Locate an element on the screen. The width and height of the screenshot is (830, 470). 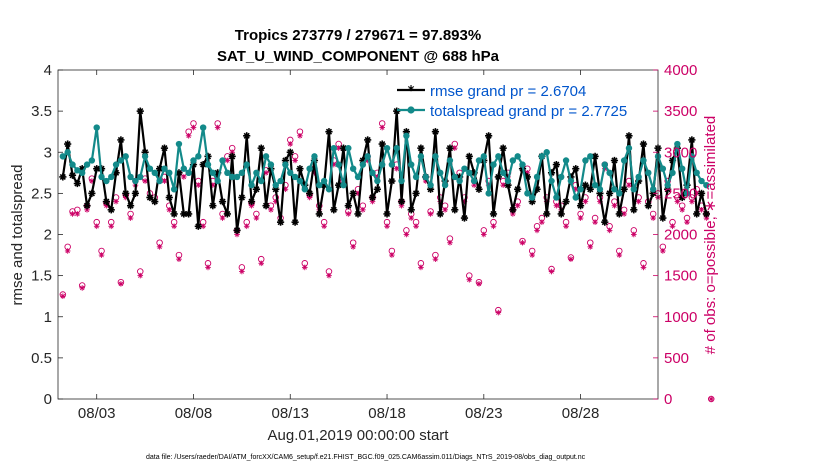
y-right-tick-label: 2000 is located at coordinates (680, 235).